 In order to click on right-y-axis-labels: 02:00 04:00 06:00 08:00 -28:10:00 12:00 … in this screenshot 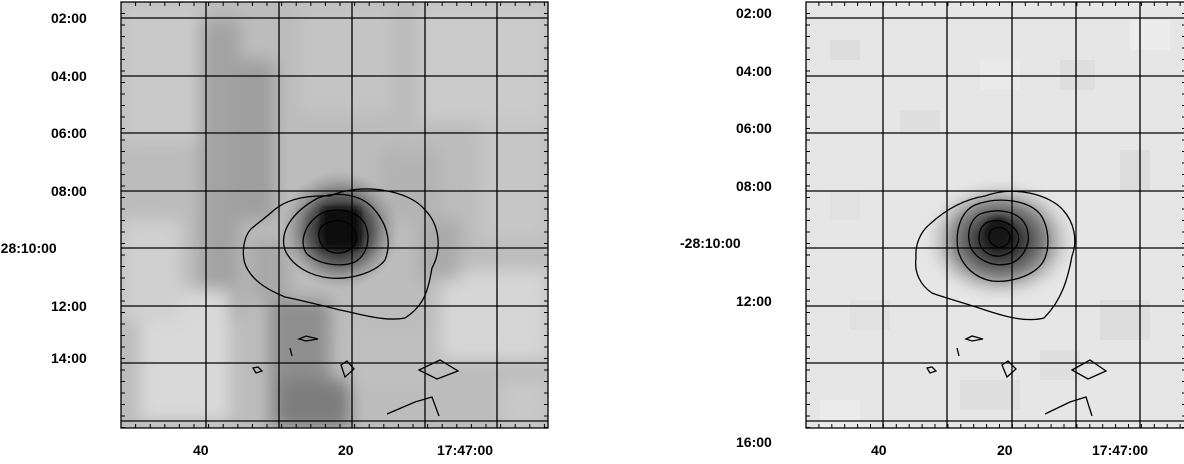, I will do `click(726, 227)`.